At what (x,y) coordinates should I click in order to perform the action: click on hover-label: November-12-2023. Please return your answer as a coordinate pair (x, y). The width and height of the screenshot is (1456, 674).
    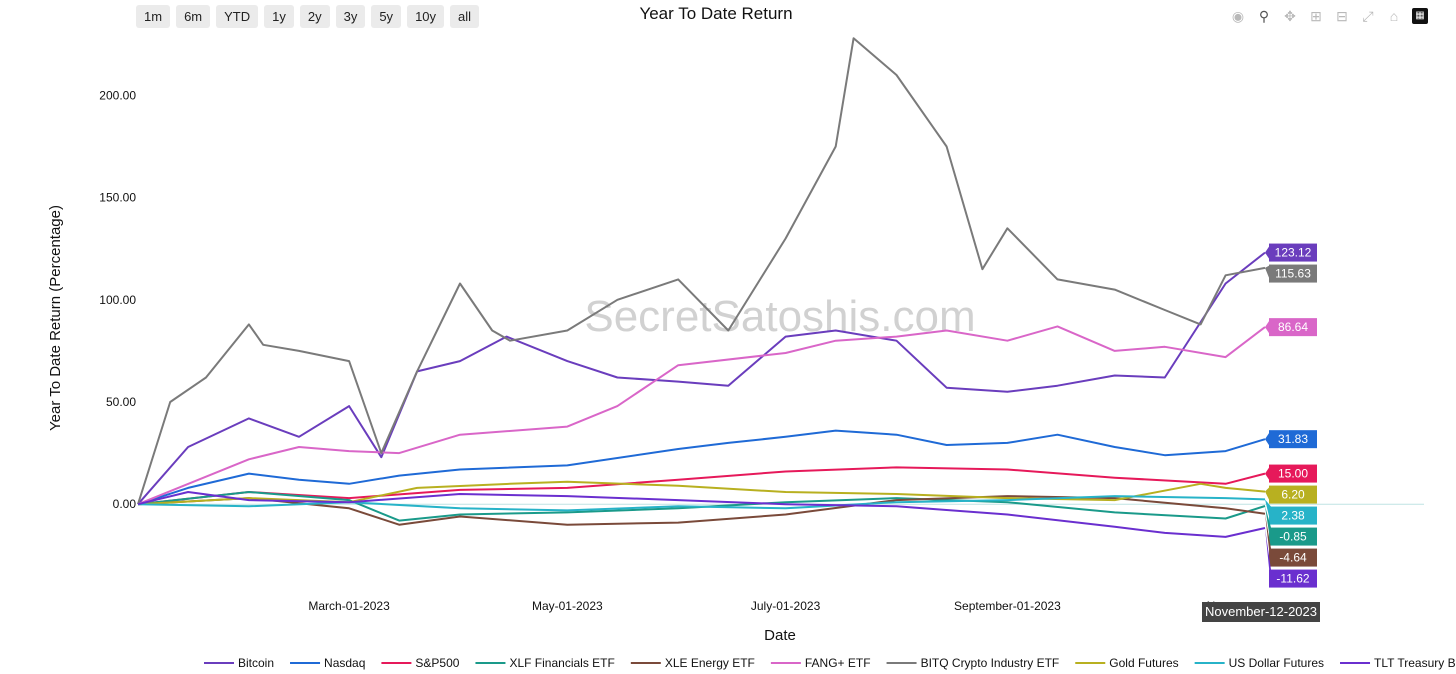
    Looking at the image, I should click on (1261, 612).